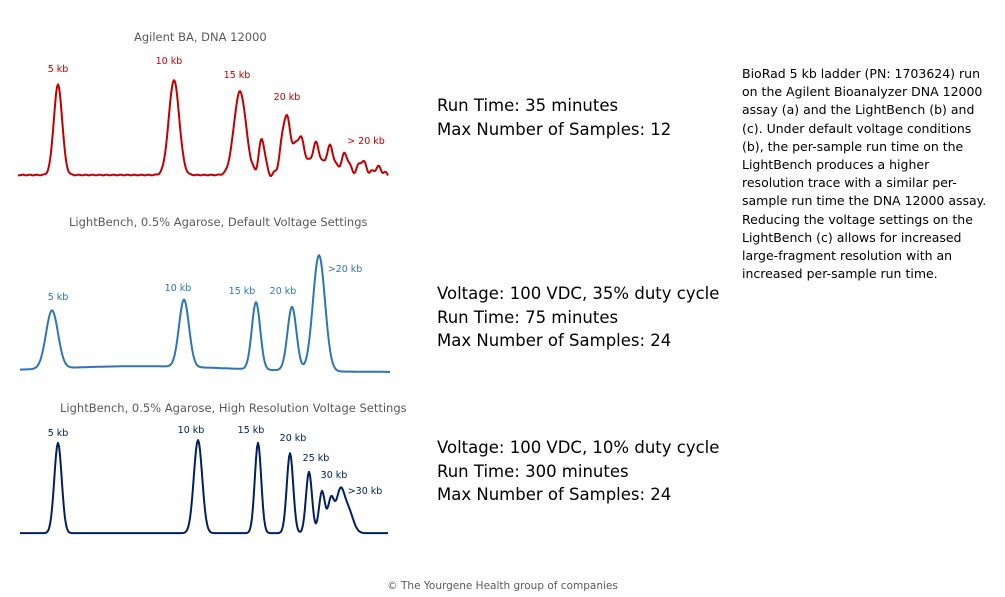 This screenshot has height=597, width=1005. Describe the element at coordinates (528, 105) in the screenshot. I see `run-info-line: Run Time: 35 minutes` at that location.